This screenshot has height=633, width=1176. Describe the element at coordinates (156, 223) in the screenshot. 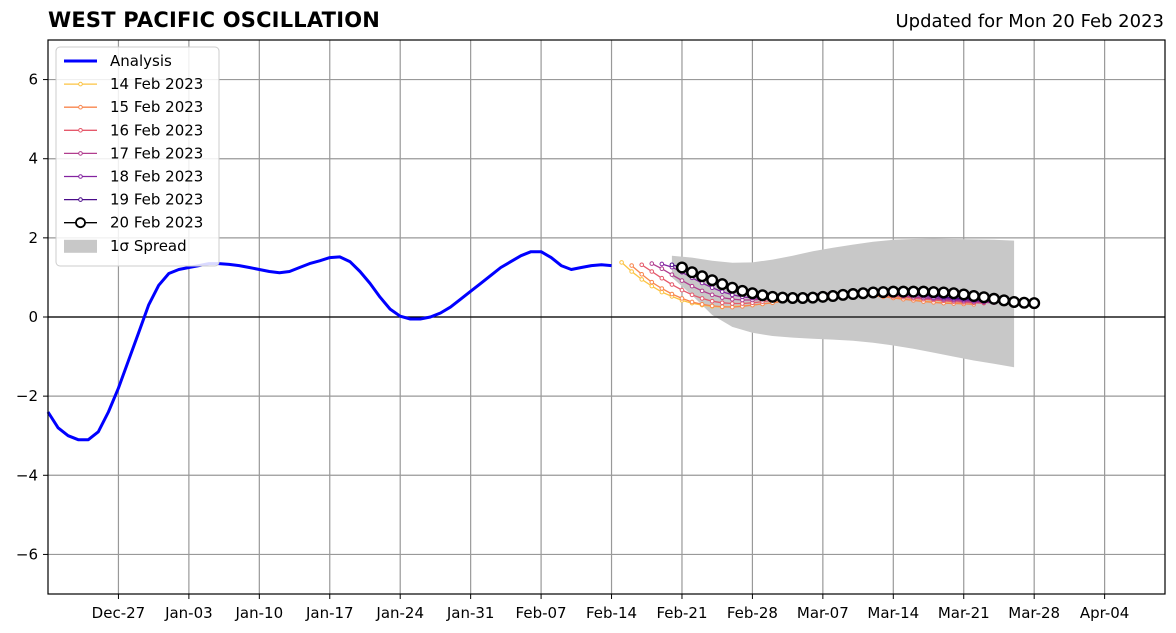

I see `legend-label: 20 Feb 2023` at that location.